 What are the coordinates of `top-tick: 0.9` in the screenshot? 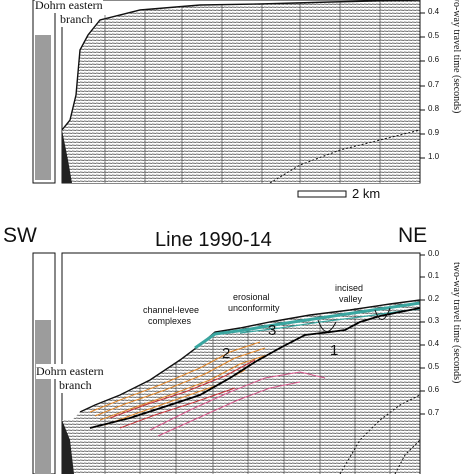 It's located at (434, 132).